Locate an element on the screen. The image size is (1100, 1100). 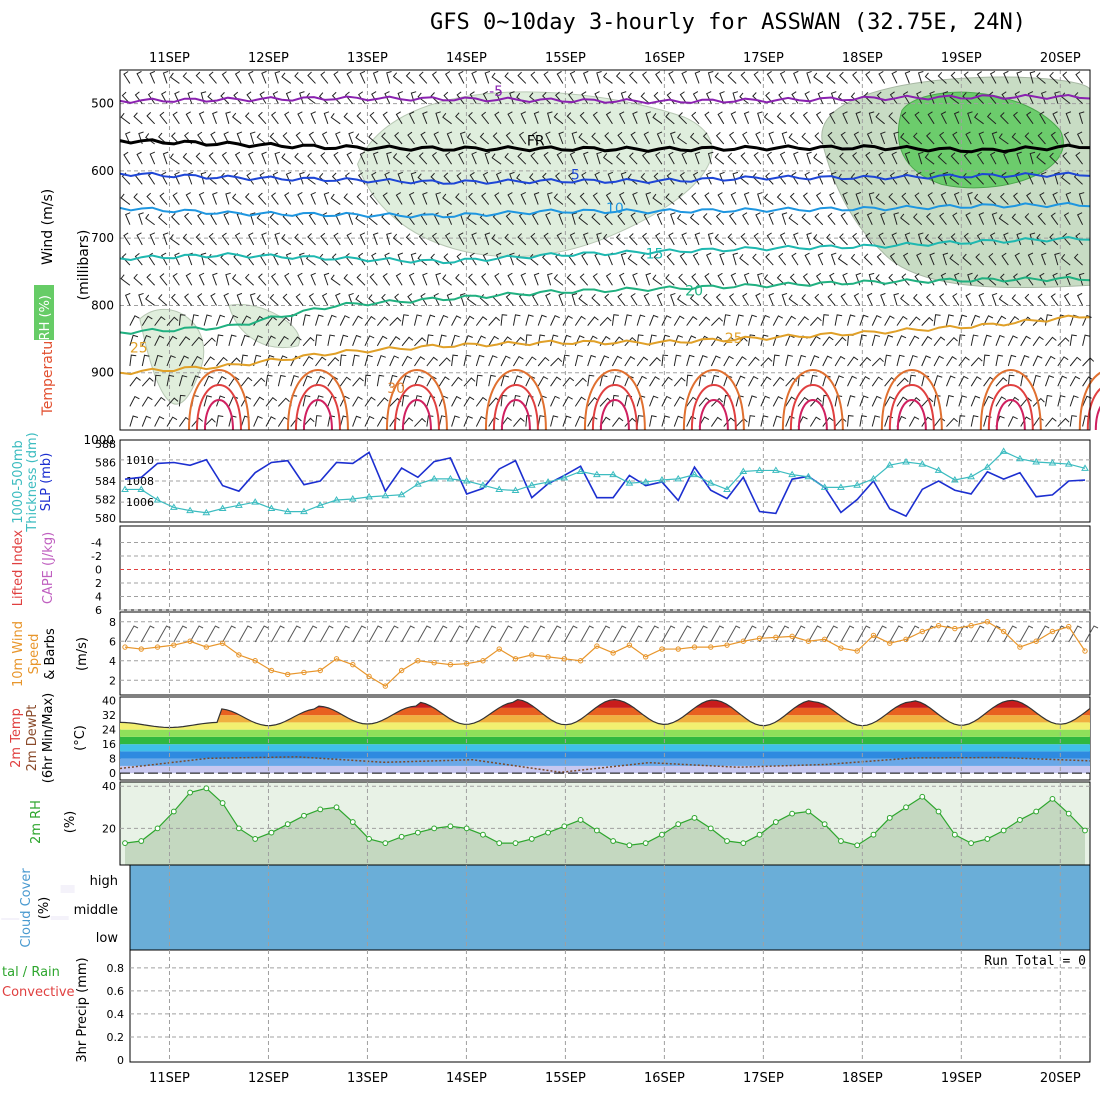
temp-band is located at coordinates (605, 740).